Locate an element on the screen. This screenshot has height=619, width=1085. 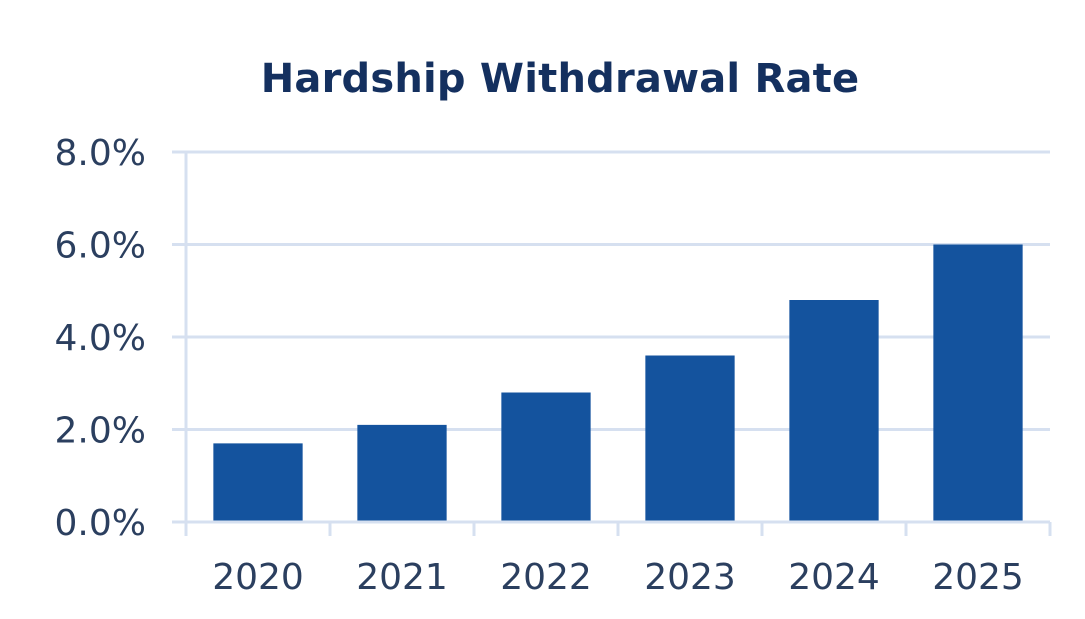
bar-2020 is located at coordinates (258, 482).